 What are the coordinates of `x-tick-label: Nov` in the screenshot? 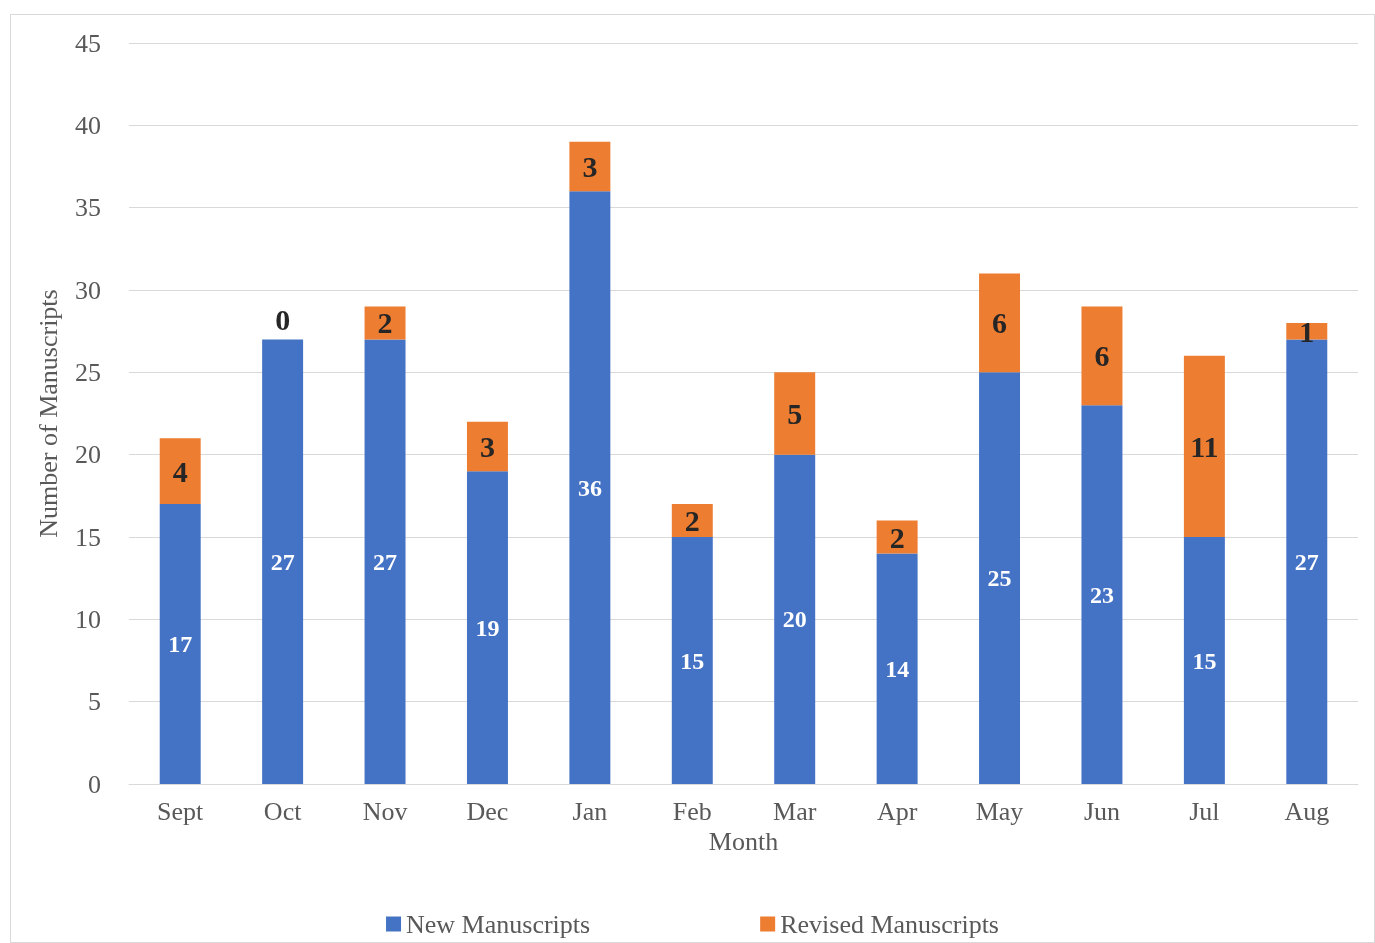 It's located at (385, 811).